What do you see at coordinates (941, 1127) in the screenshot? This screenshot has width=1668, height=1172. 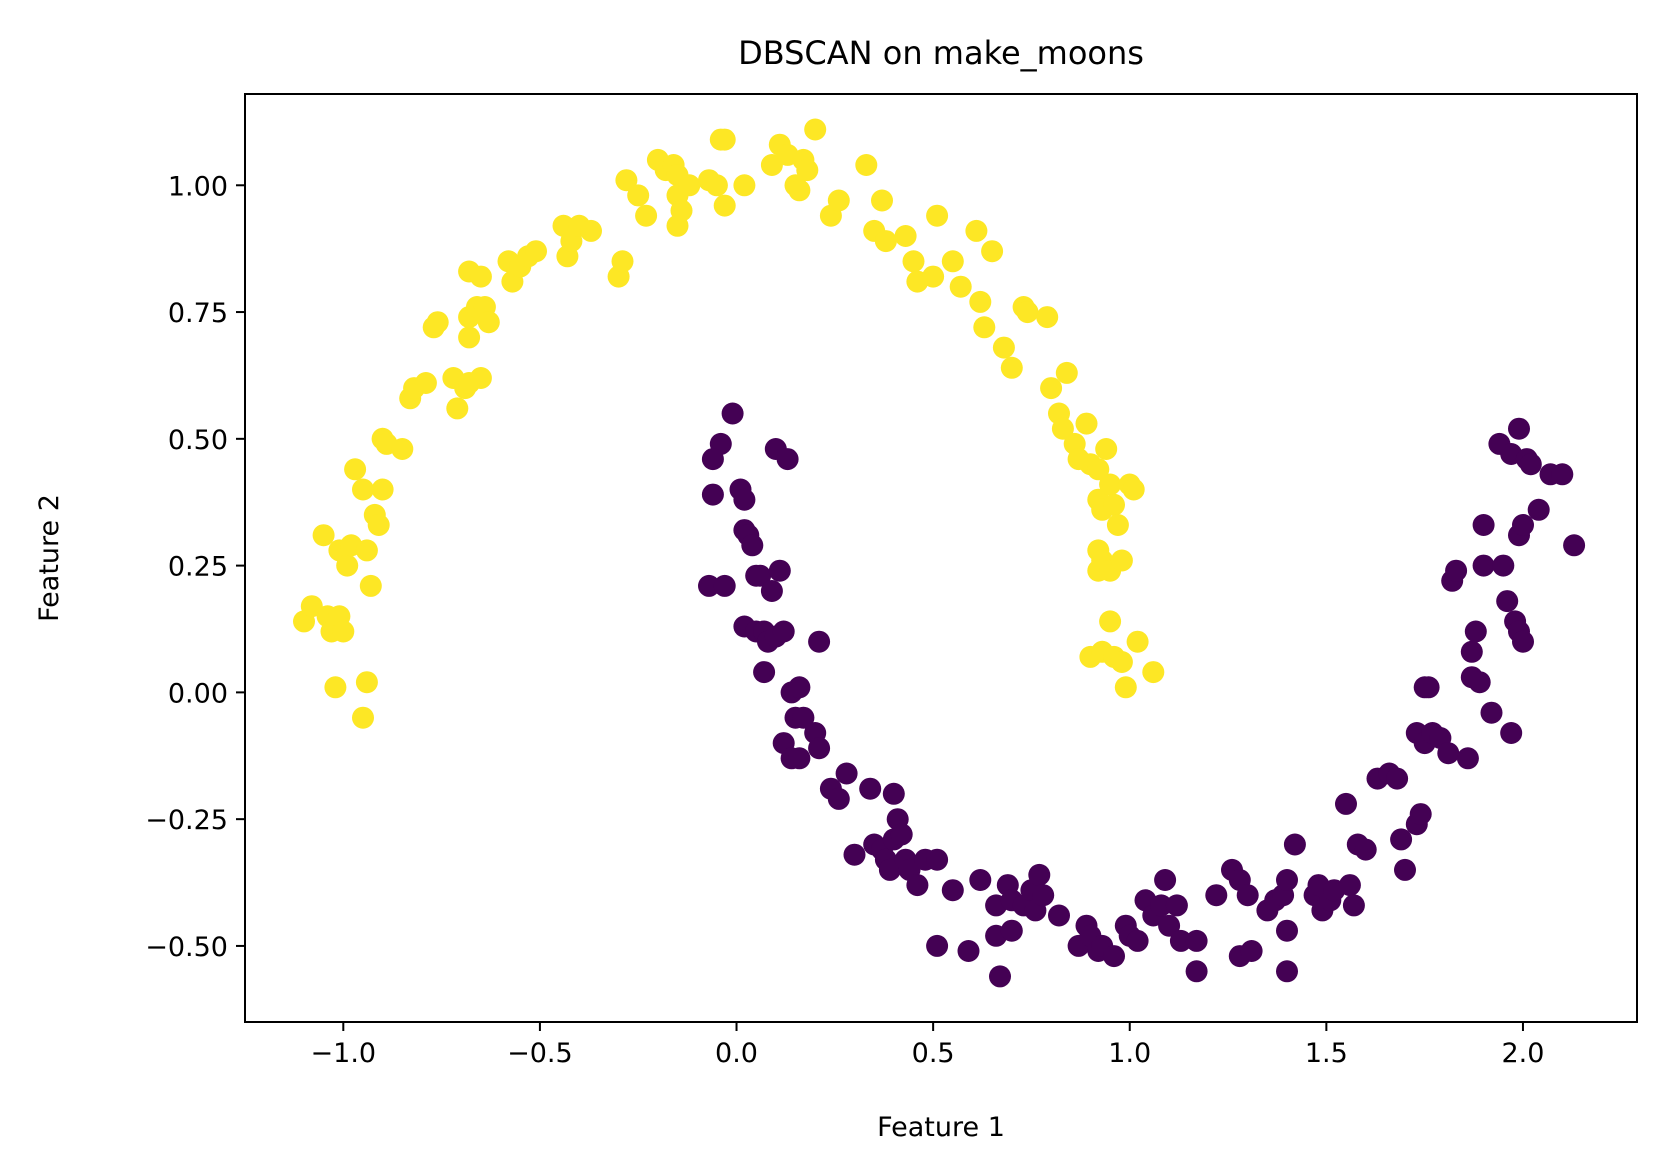 I see `x-axis-title: Feature 1` at bounding box center [941, 1127].